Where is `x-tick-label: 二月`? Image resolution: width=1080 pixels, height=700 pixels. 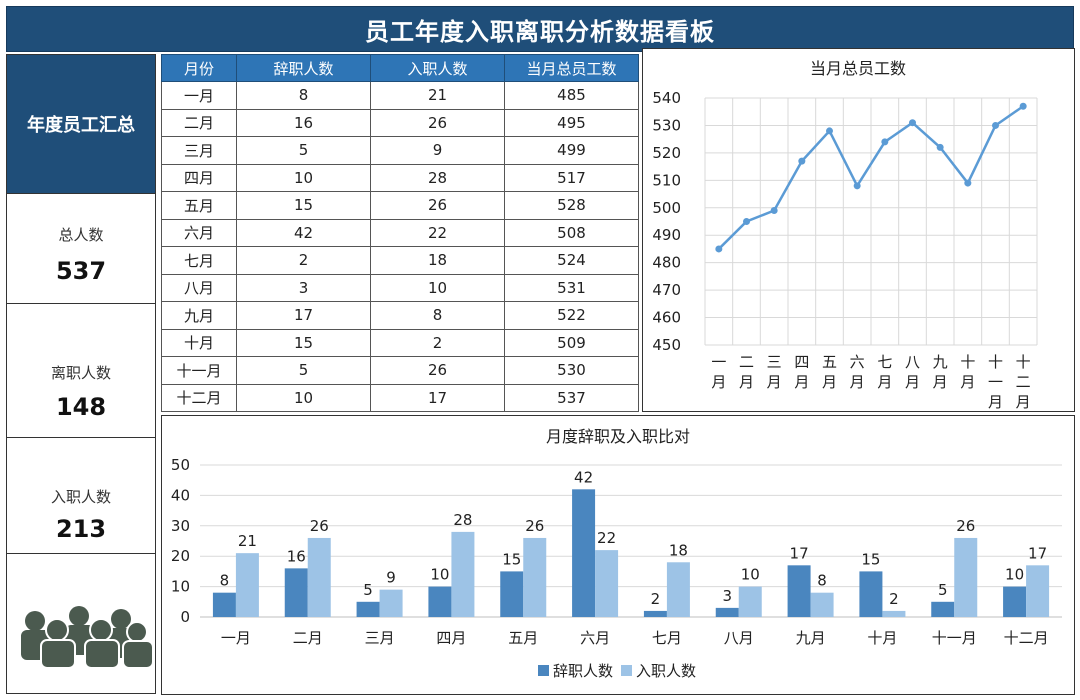 x-tick-label: 二月 is located at coordinates (746, 372).